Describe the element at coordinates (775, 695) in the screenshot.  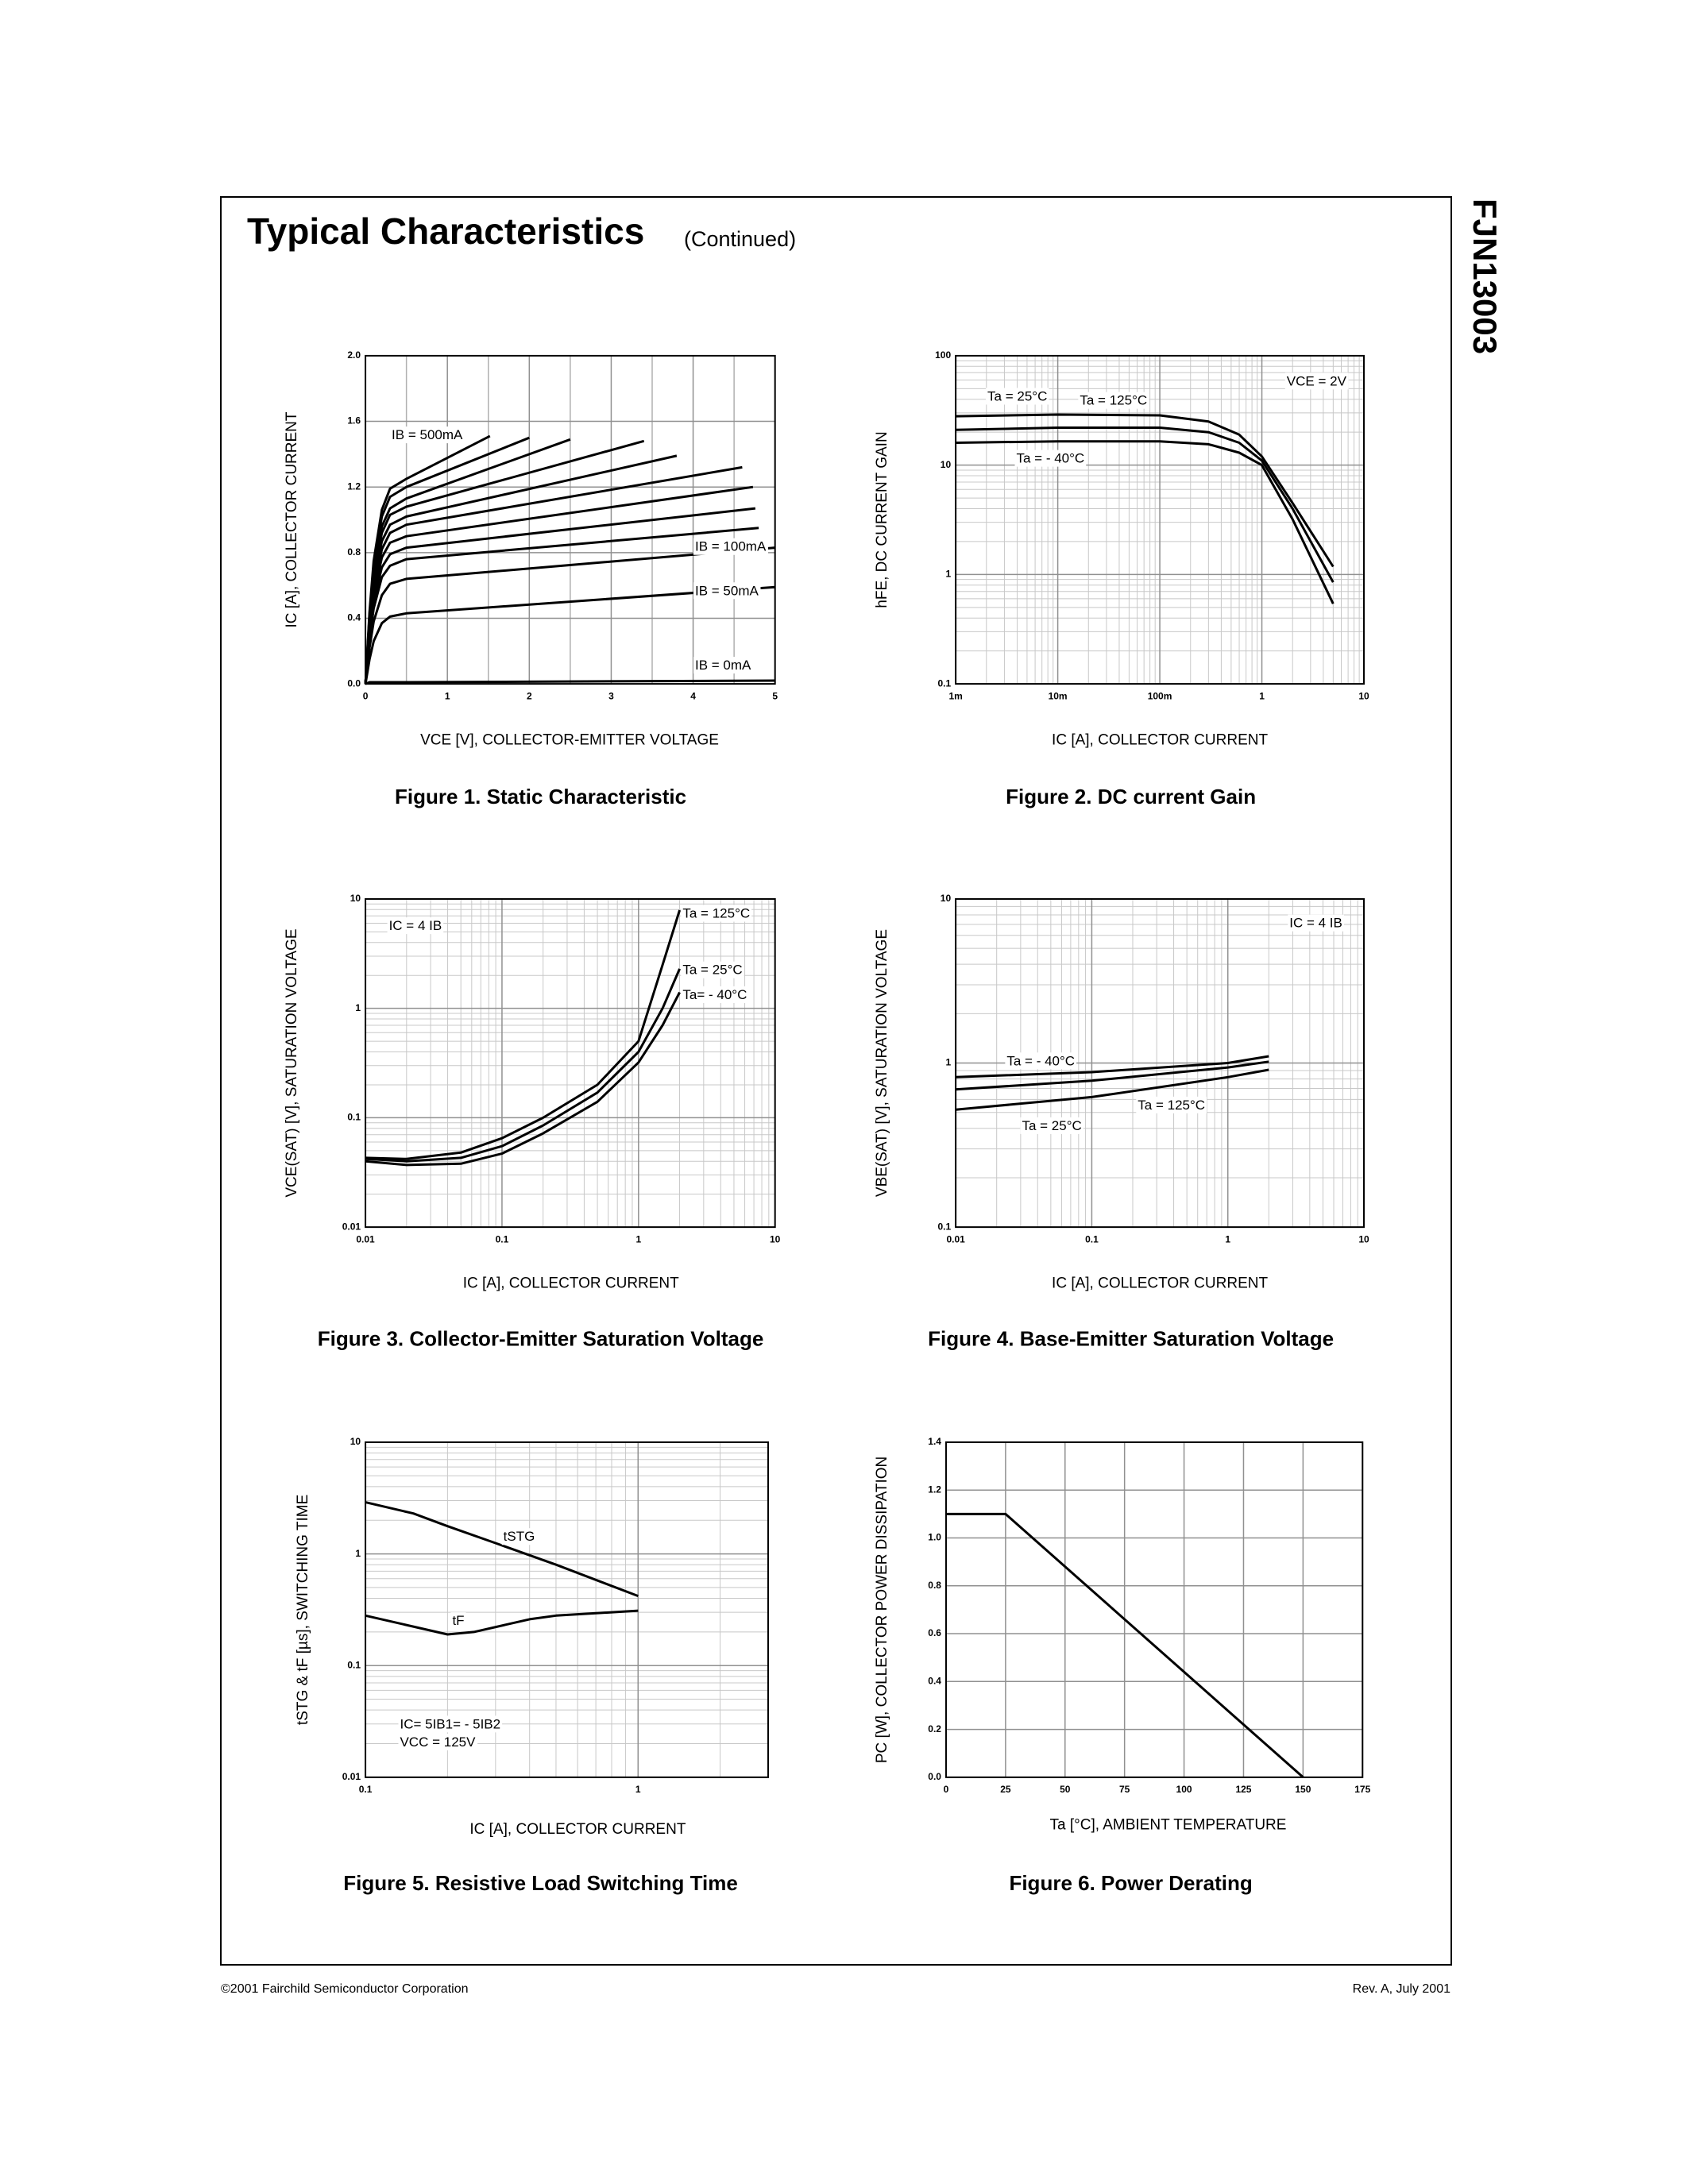
I see `x-tick-label: 5` at that location.